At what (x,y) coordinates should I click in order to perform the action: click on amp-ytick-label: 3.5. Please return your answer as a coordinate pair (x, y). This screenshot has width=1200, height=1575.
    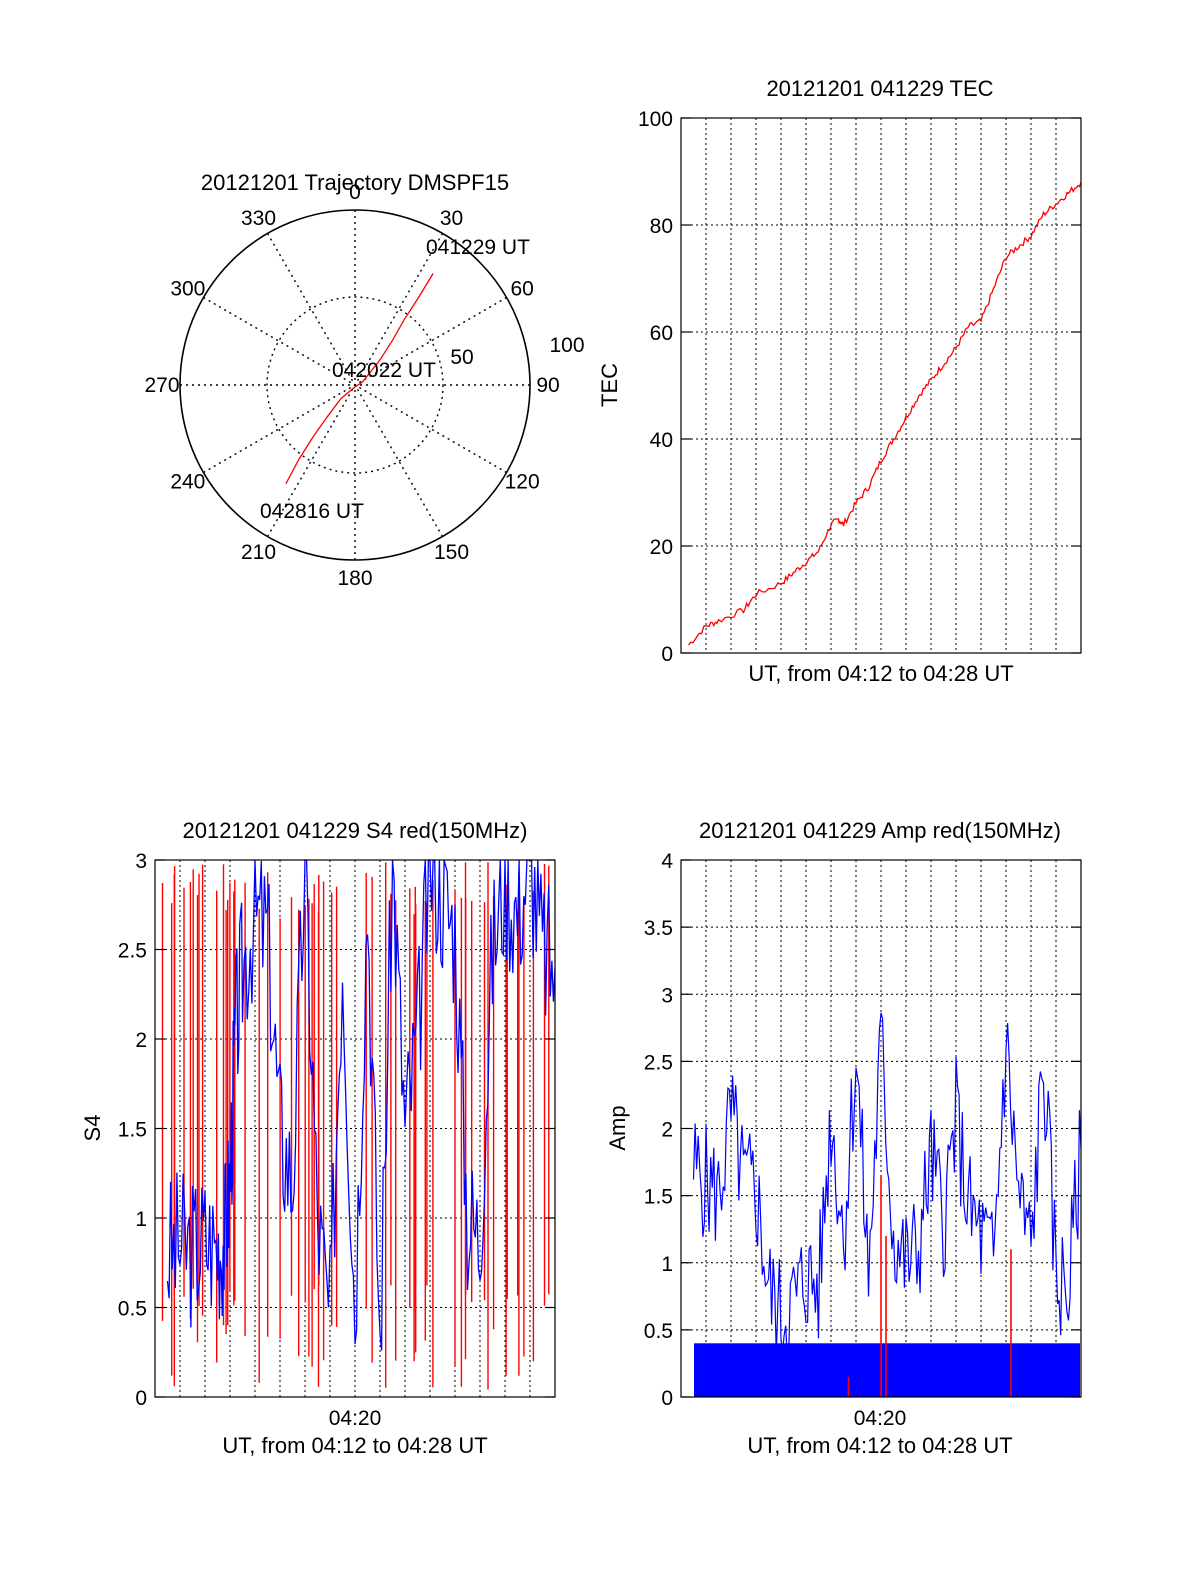
    Looking at the image, I should click on (658, 928).